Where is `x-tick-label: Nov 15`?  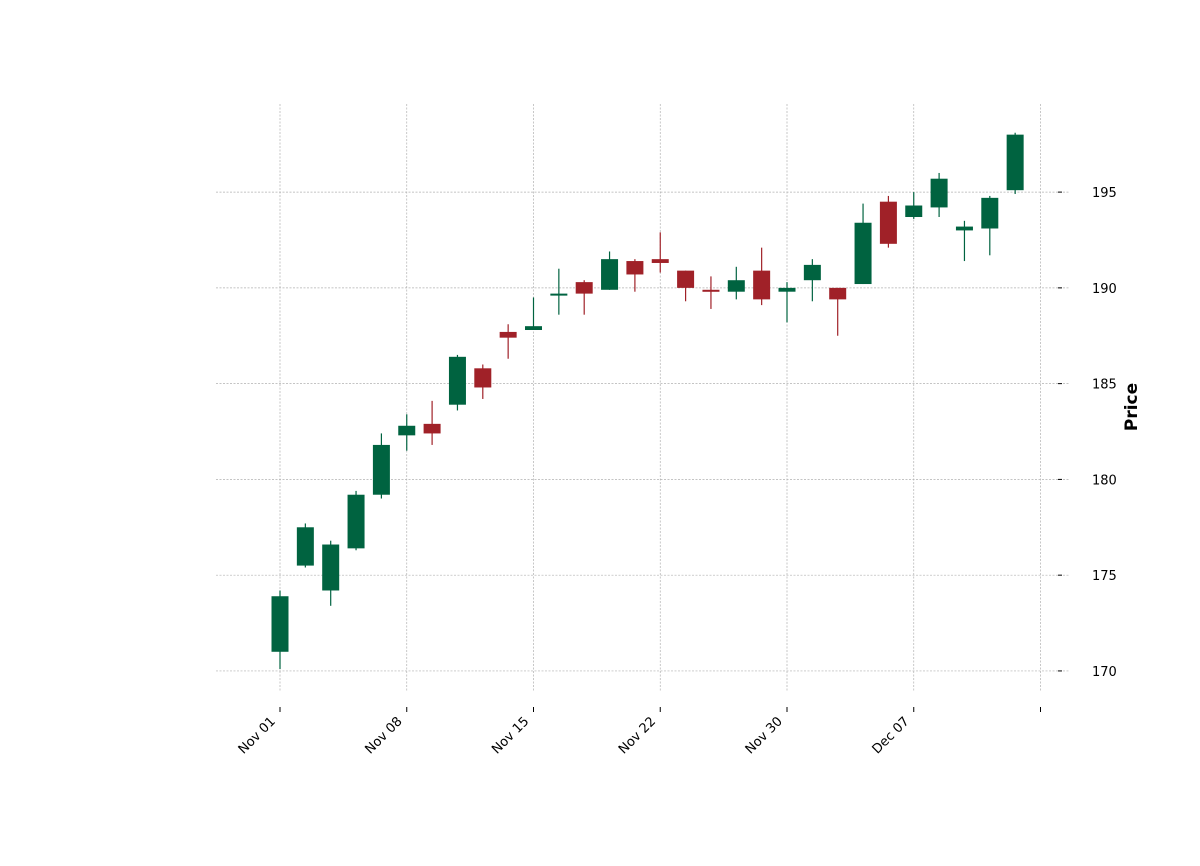 x-tick-label: Nov 15 is located at coordinates (510, 735).